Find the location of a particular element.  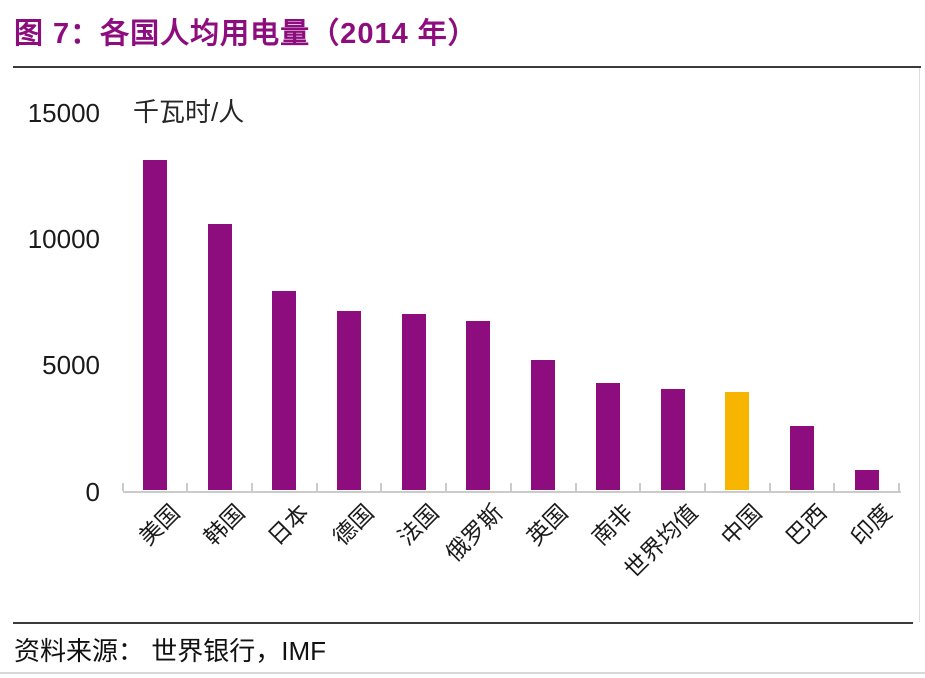

x-axis-line is located at coordinates (512, 491).